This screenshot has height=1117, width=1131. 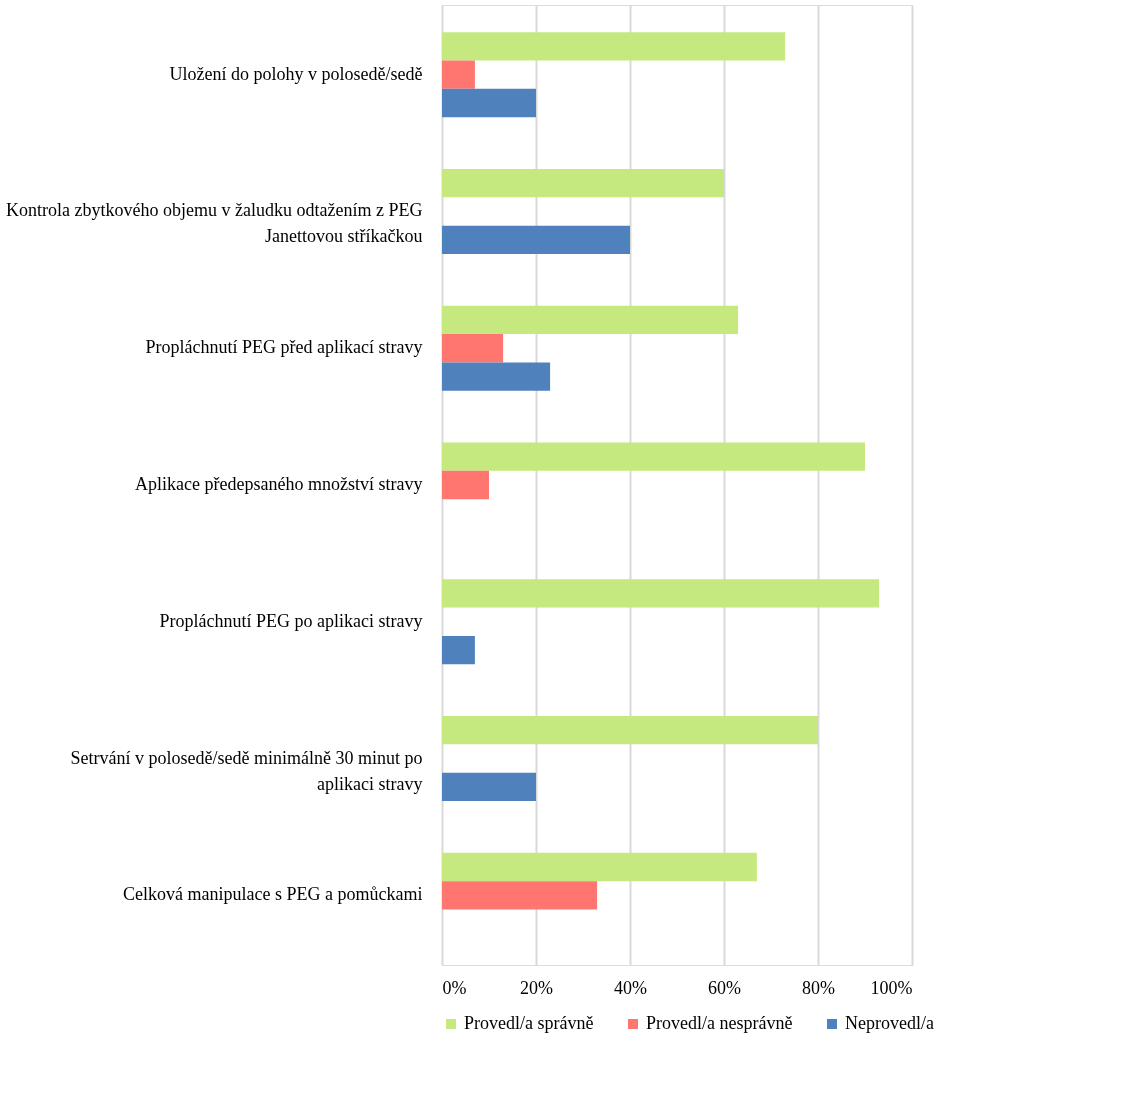 What do you see at coordinates (296, 73) in the screenshot?
I see `y-tick-label: Uložení do polohy v polosedě/sedě` at bounding box center [296, 73].